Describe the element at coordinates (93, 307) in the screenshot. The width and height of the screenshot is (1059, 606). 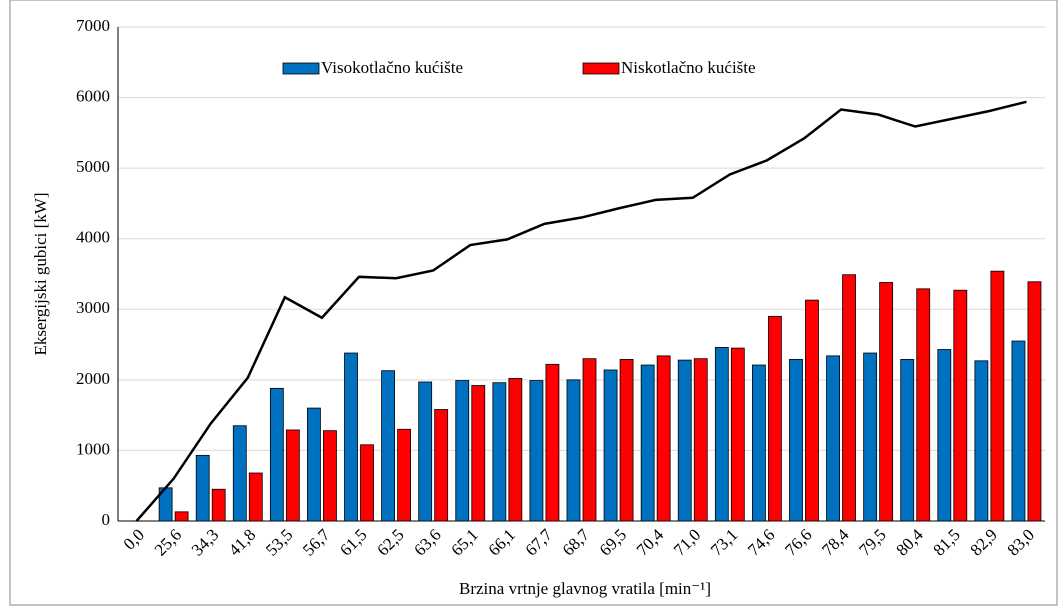
I see `y-tick-label: 3000` at that location.